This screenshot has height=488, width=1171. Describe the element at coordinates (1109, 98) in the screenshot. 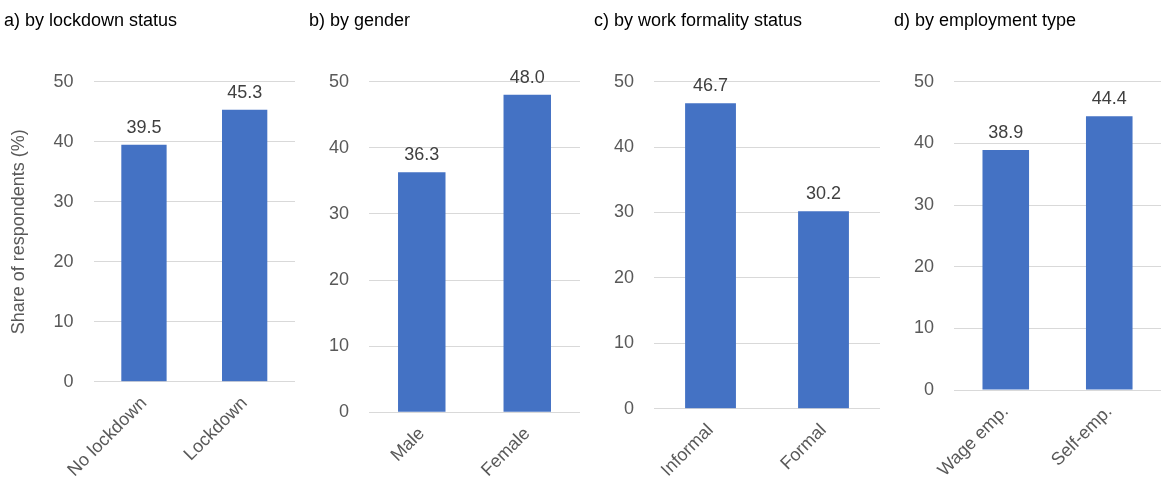

I see `data-label: 44.4` at that location.